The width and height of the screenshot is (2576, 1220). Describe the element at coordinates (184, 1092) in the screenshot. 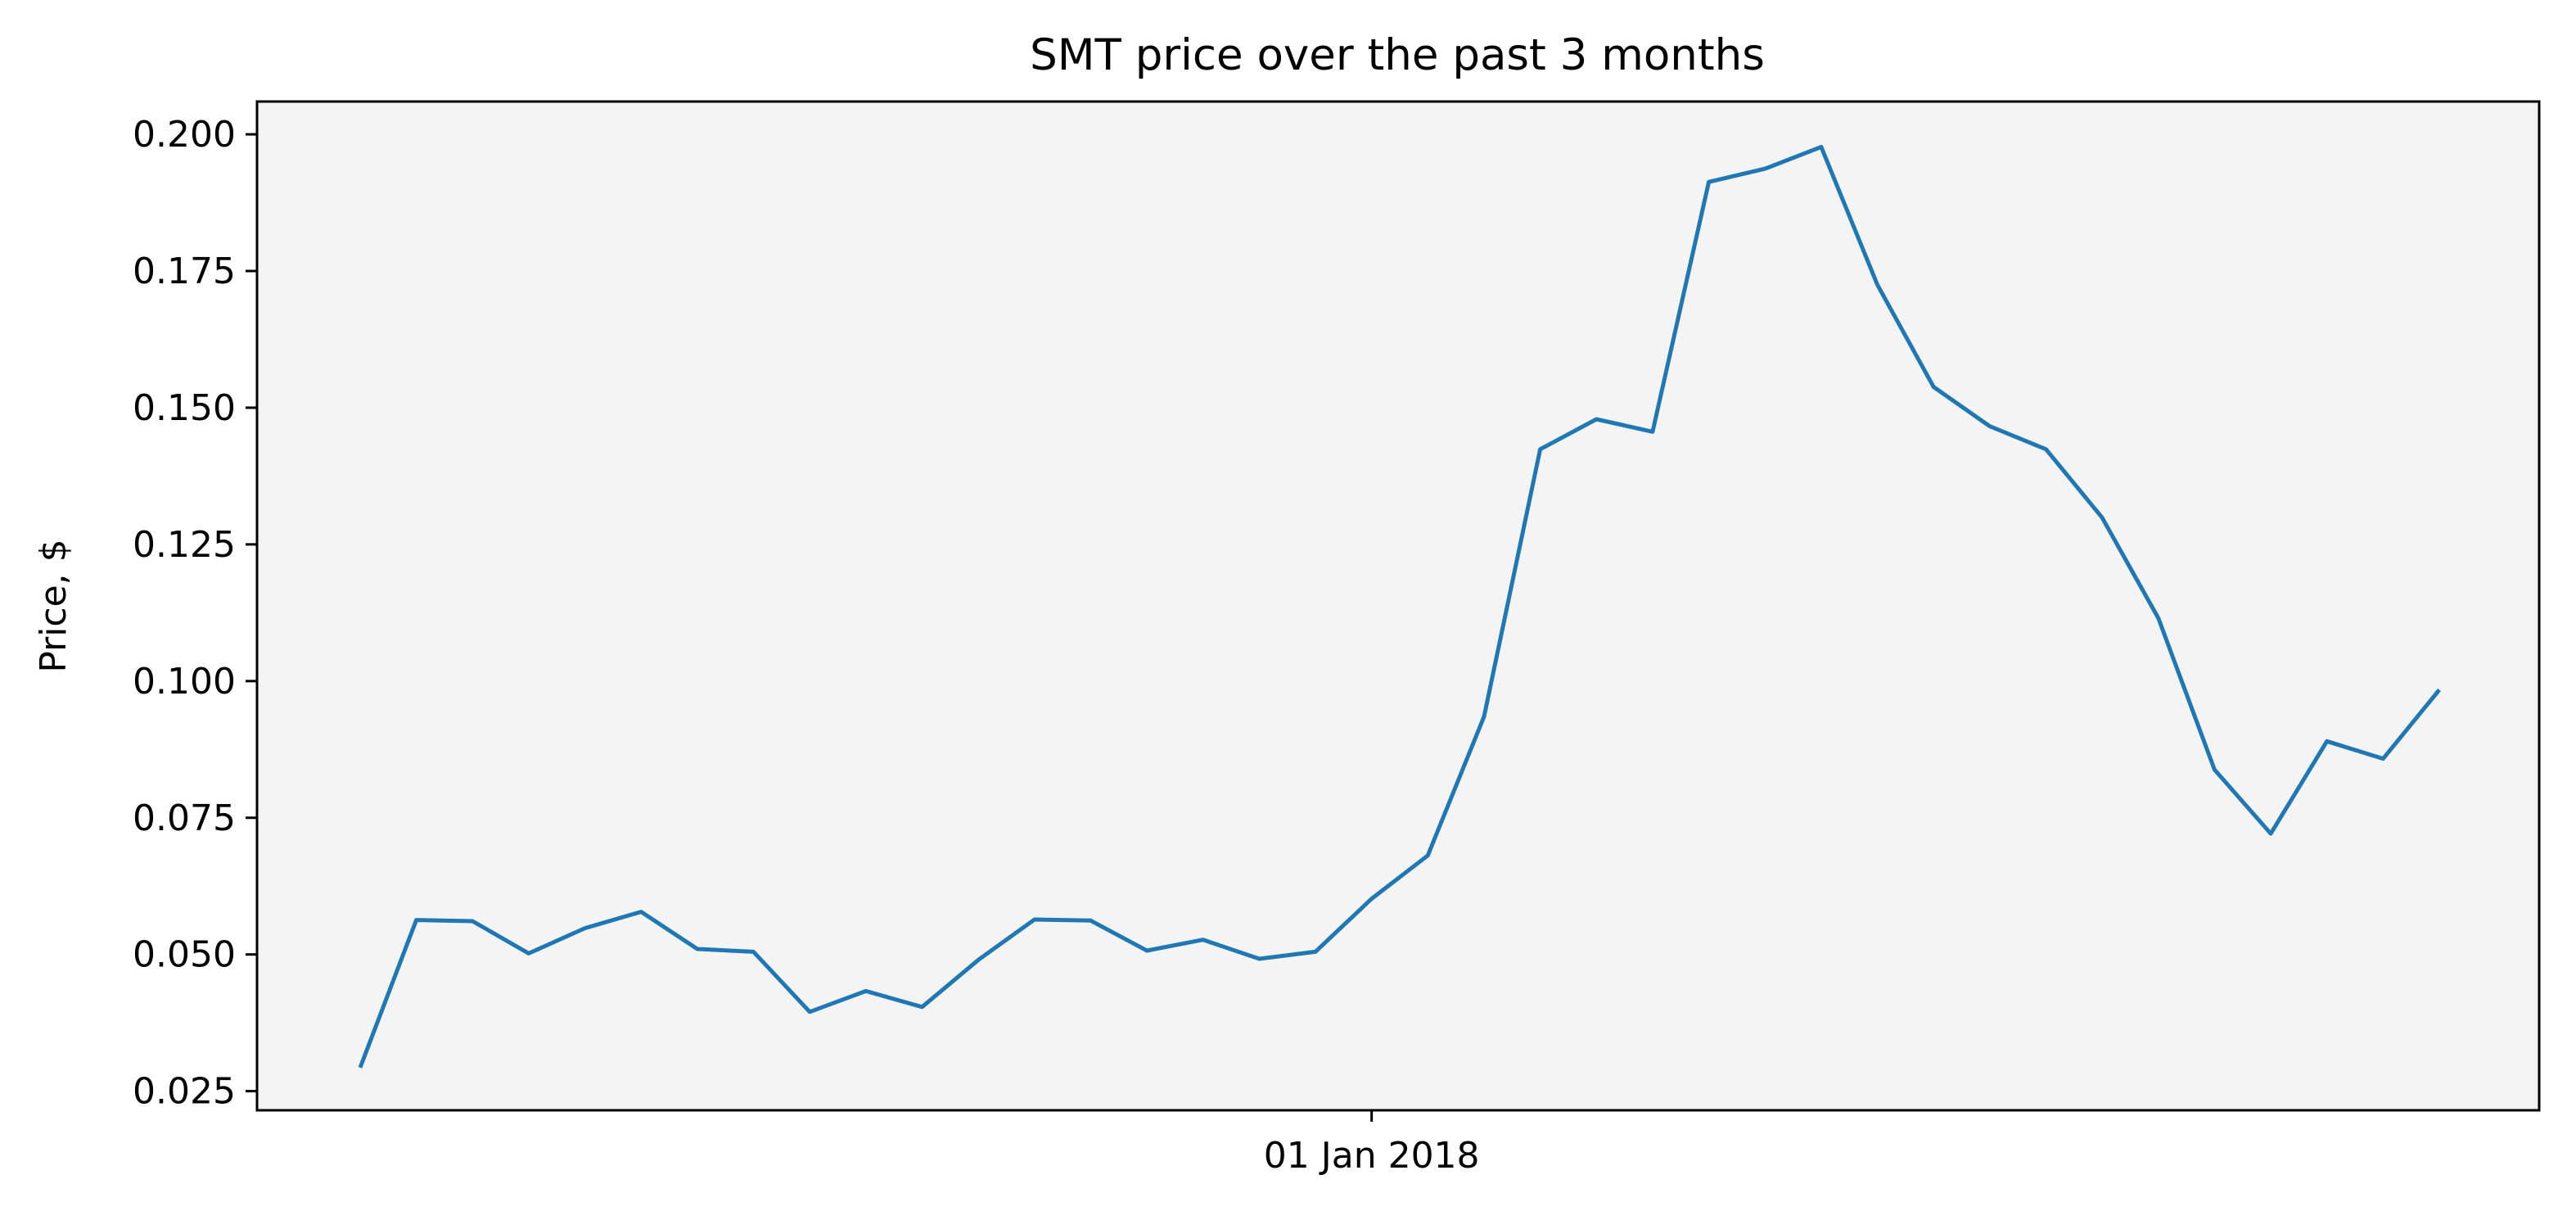

I see `y-tick-label: 0.025` at that location.